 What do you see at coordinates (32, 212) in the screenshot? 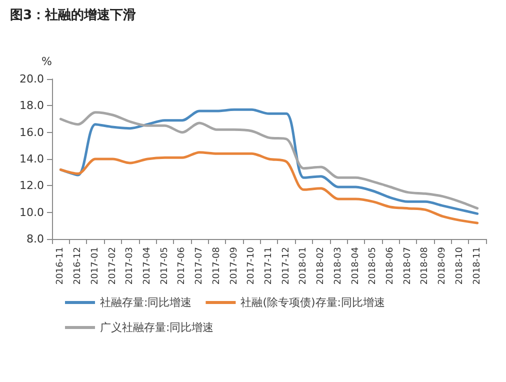
I see `y-tick-label: 10.0` at bounding box center [32, 212].